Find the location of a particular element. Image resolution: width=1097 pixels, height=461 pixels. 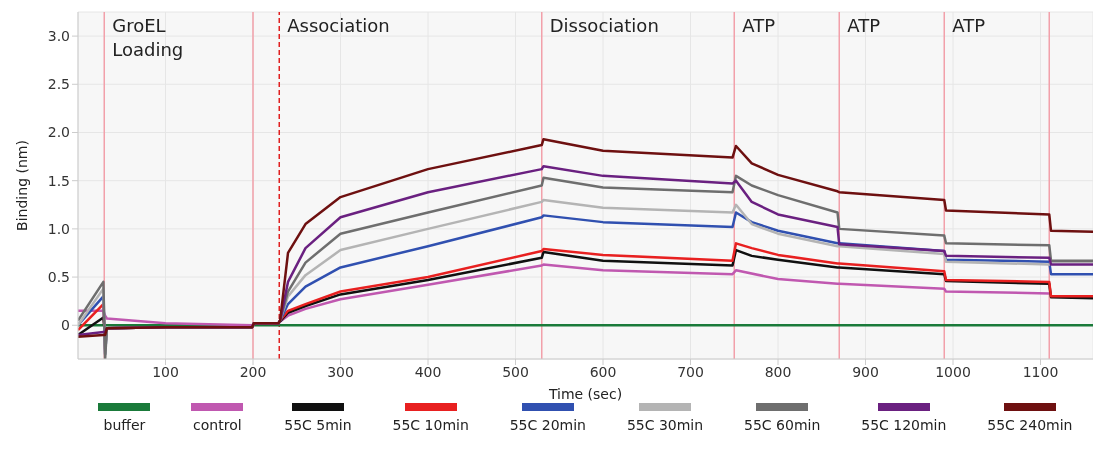

y-tick-label: 2.5 is located at coordinates (58, 84).